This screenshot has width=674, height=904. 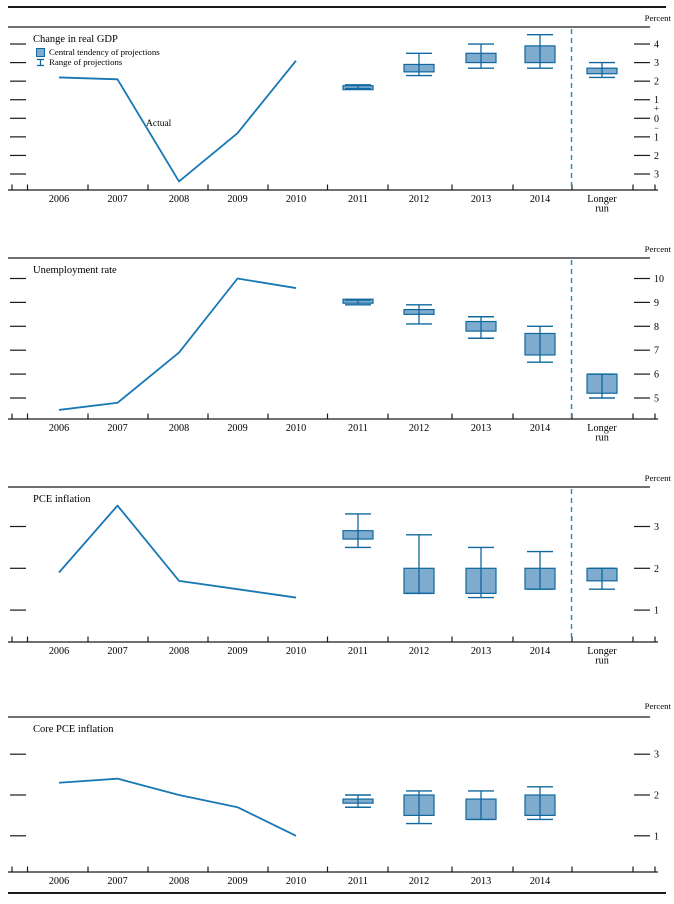 I want to click on y-tick-label: +, so click(x=656, y=109).